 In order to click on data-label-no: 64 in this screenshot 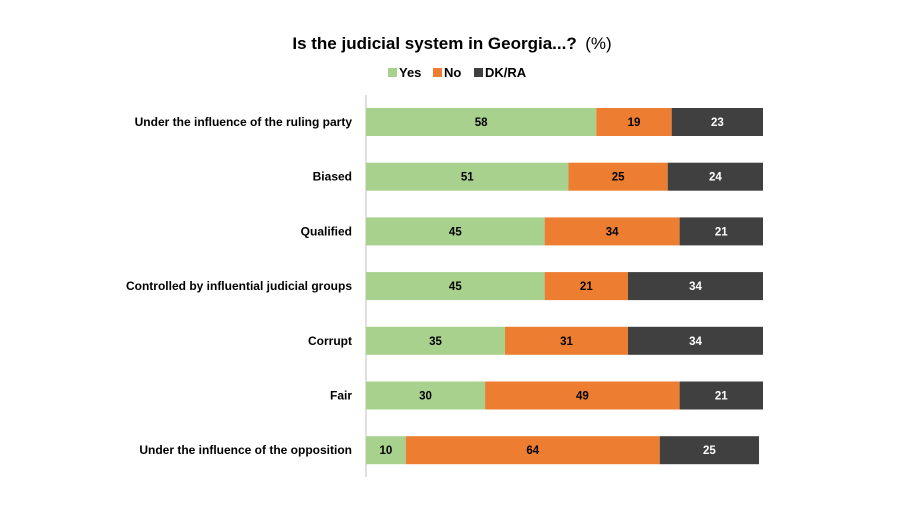, I will do `click(532, 451)`.